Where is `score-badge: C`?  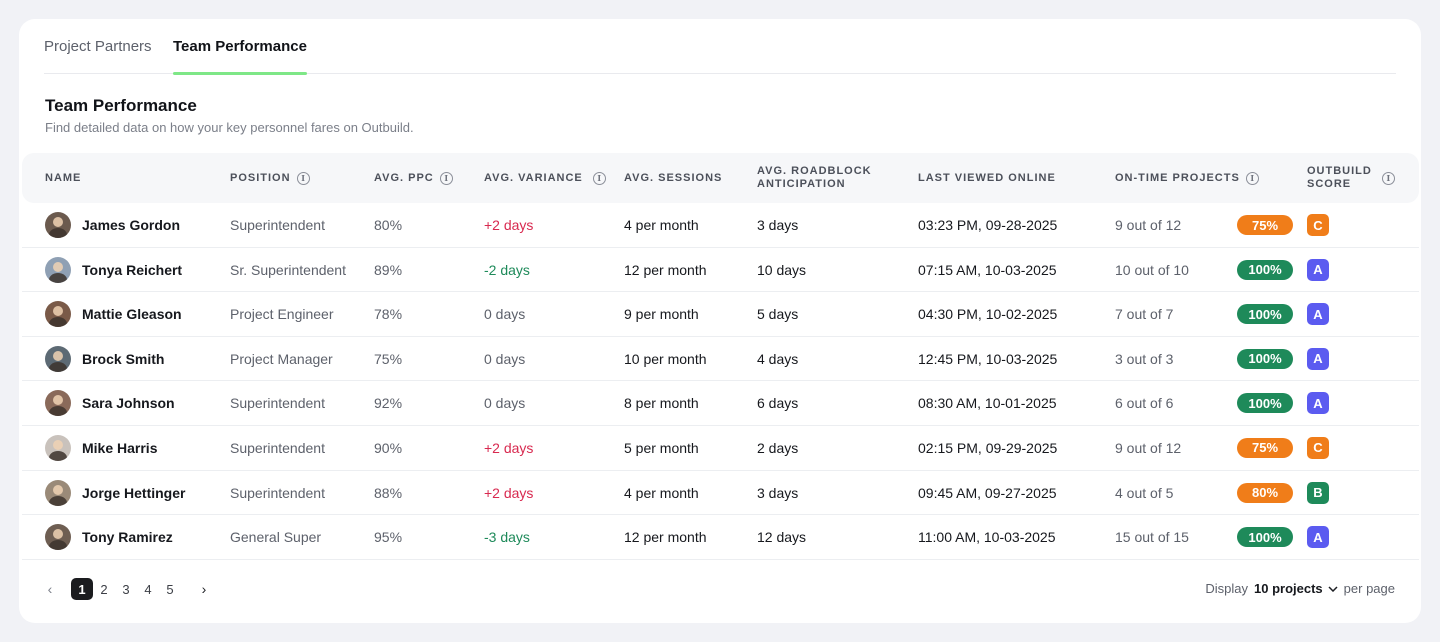 score-badge: C is located at coordinates (1318, 447).